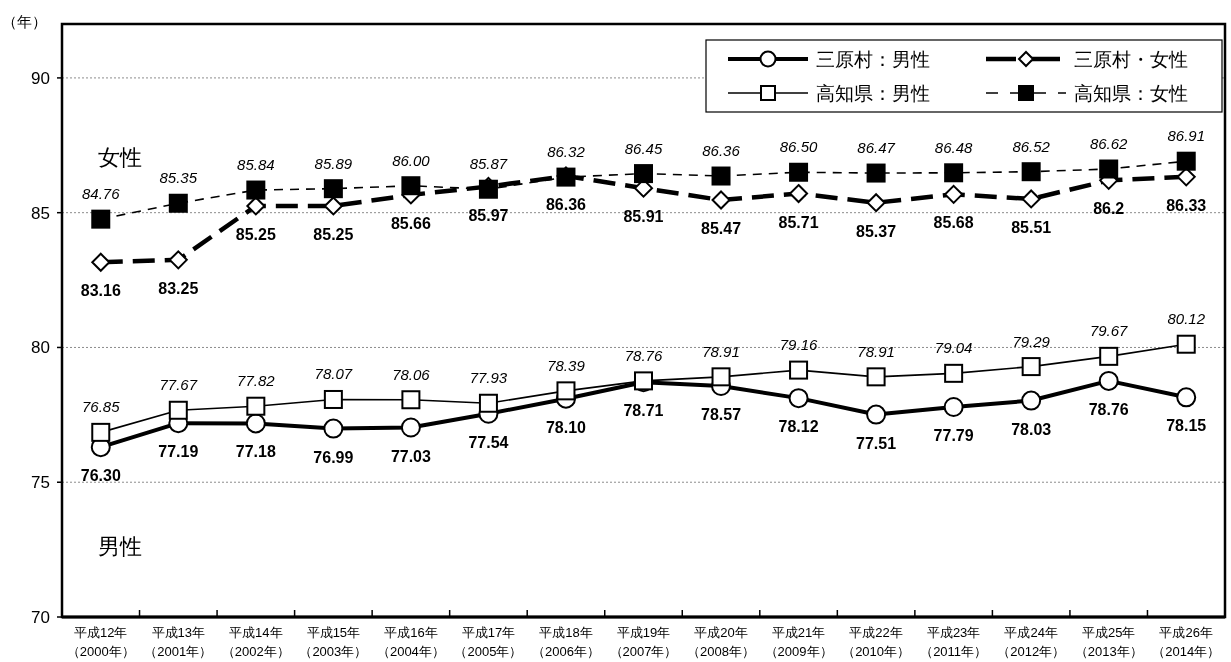  Describe the element at coordinates (40, 213) in the screenshot. I see `y-tick-label: 85` at that location.